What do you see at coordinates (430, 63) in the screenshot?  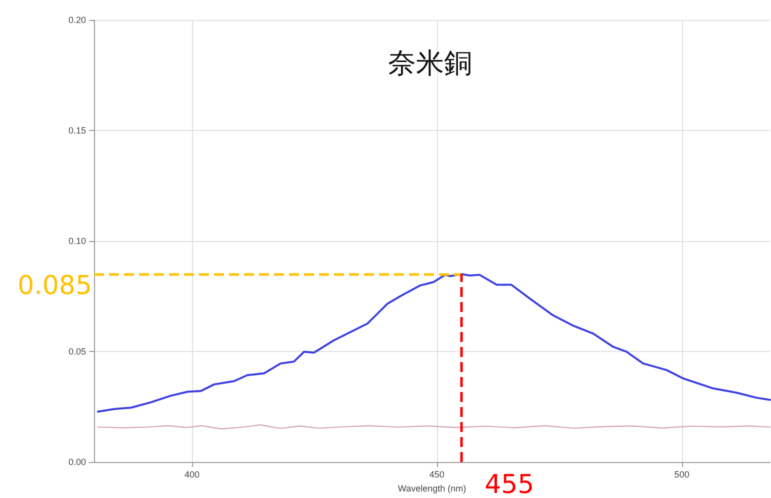 I see `text: 奈米銅` at bounding box center [430, 63].